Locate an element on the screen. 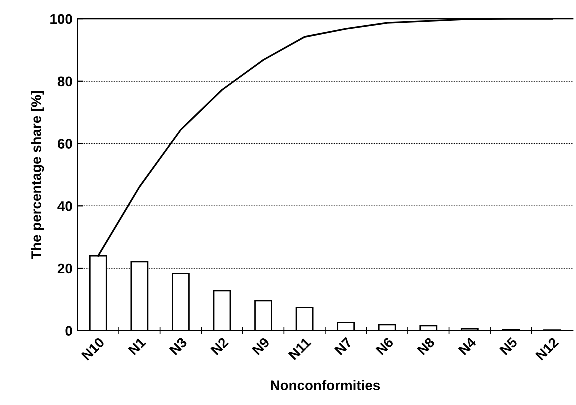 The width and height of the screenshot is (576, 405). y-tick-label: 80 is located at coordinates (65, 81).